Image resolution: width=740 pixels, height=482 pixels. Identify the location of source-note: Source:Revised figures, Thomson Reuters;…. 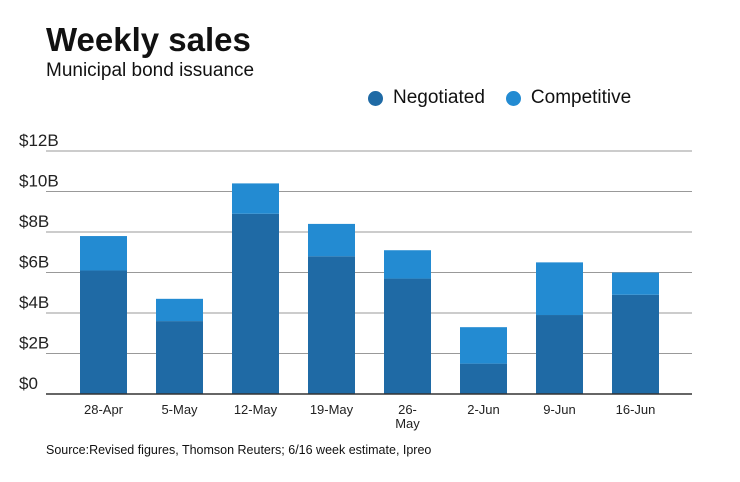
(239, 450).